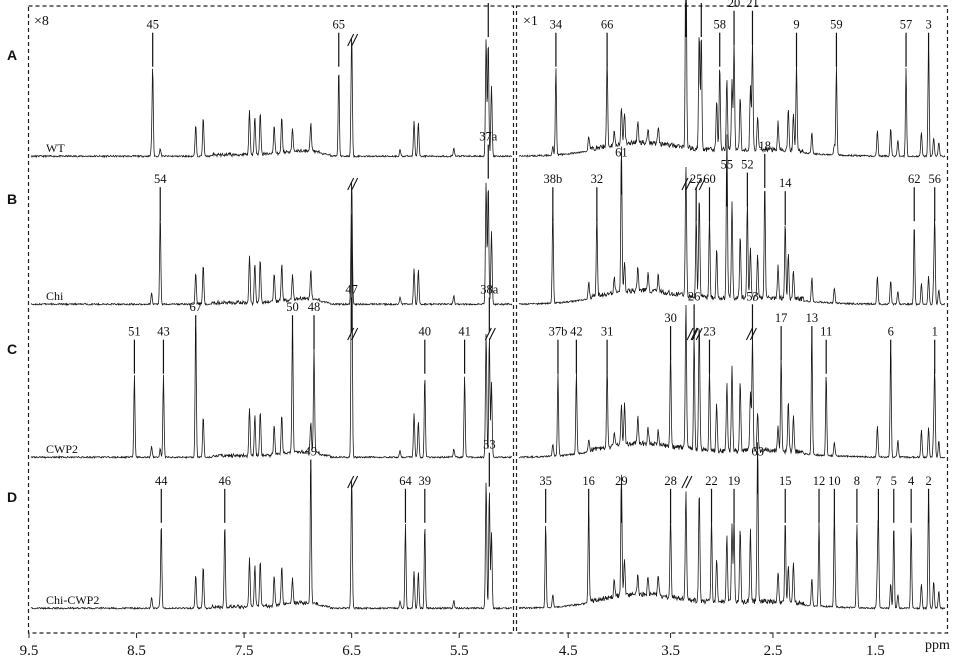 The image size is (964, 664). What do you see at coordinates (836, 25) in the screenshot?
I see `peak-label-59: 59` at bounding box center [836, 25].